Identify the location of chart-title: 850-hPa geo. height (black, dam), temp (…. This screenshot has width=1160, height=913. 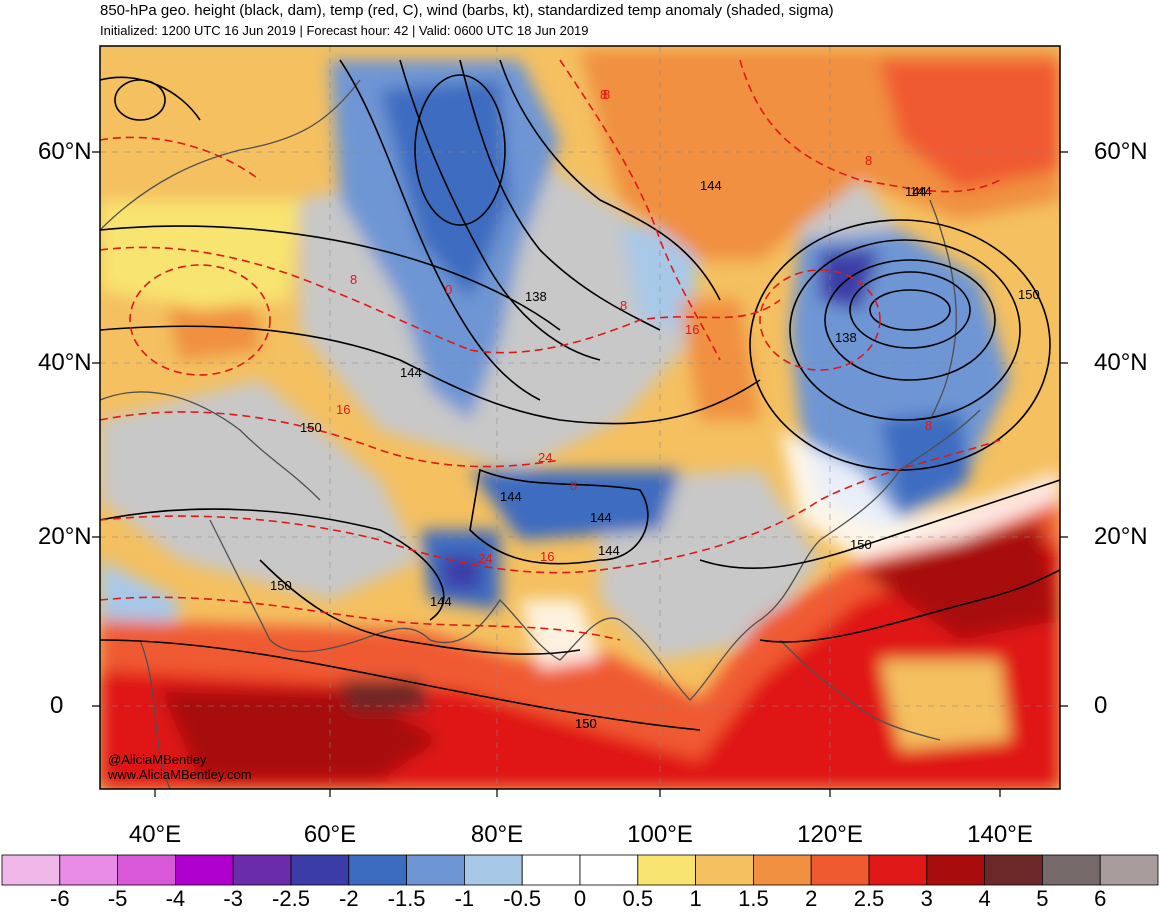
(467, 10).